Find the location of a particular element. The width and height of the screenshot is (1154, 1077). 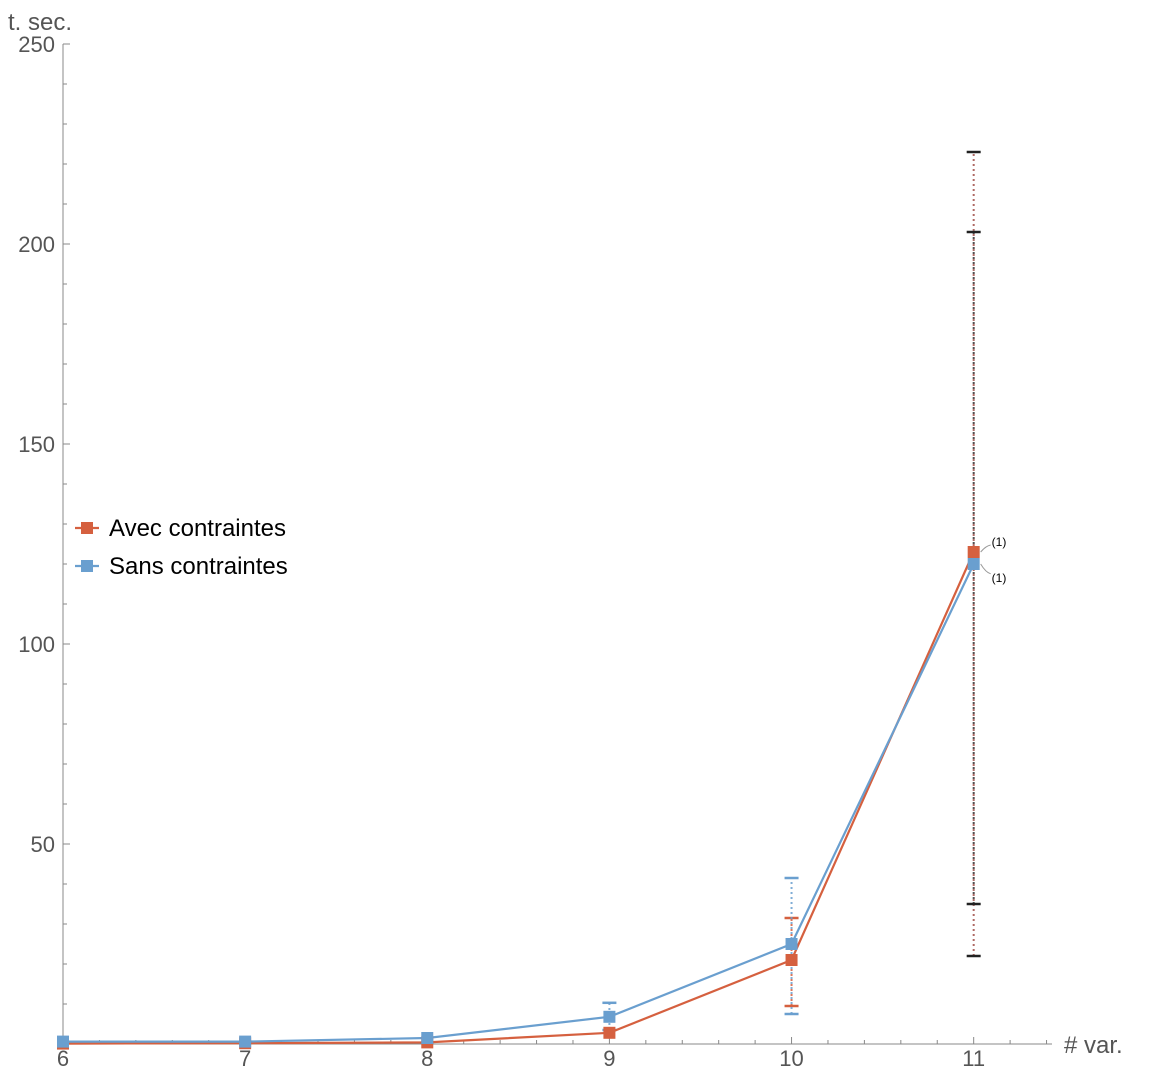

y-tick-label: 100 is located at coordinates (36, 644).